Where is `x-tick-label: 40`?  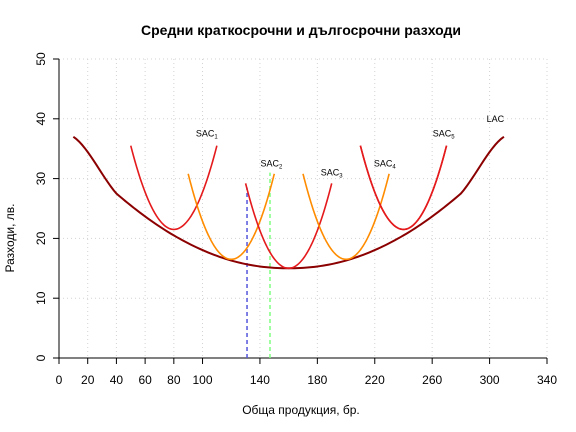
x-tick-label: 40 is located at coordinates (117, 380).